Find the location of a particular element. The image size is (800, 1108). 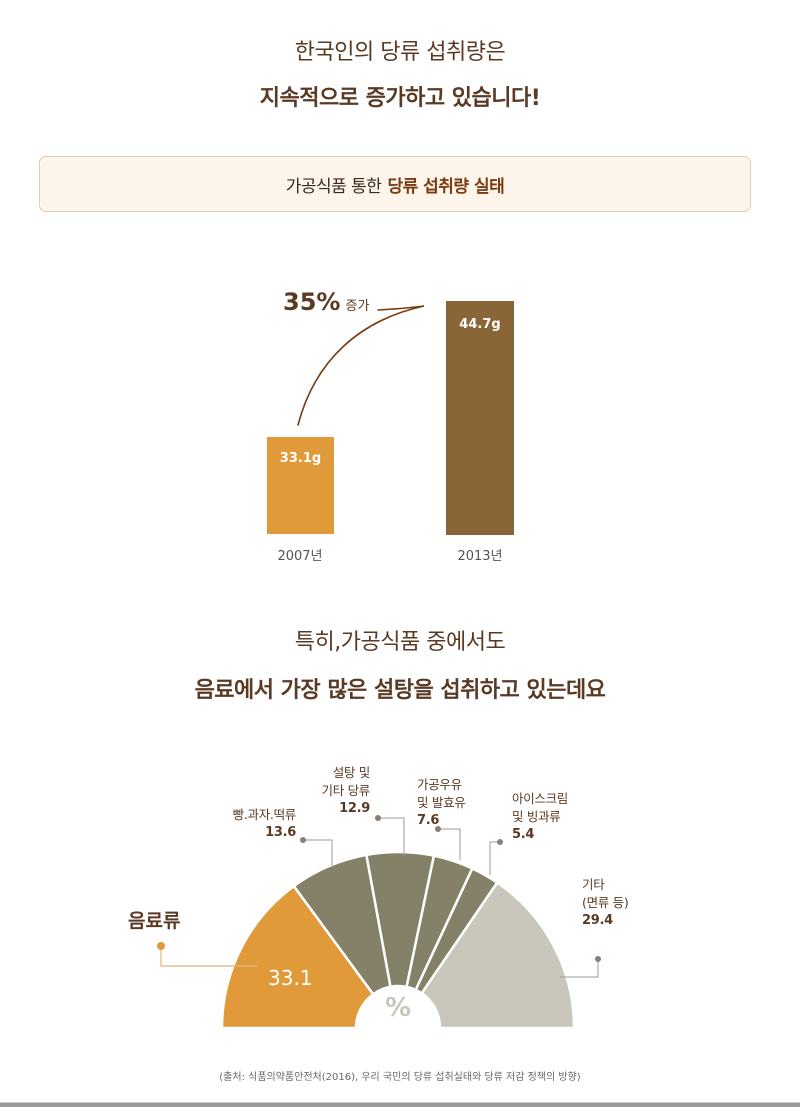

year-2007: 2007년 is located at coordinates (300, 556).